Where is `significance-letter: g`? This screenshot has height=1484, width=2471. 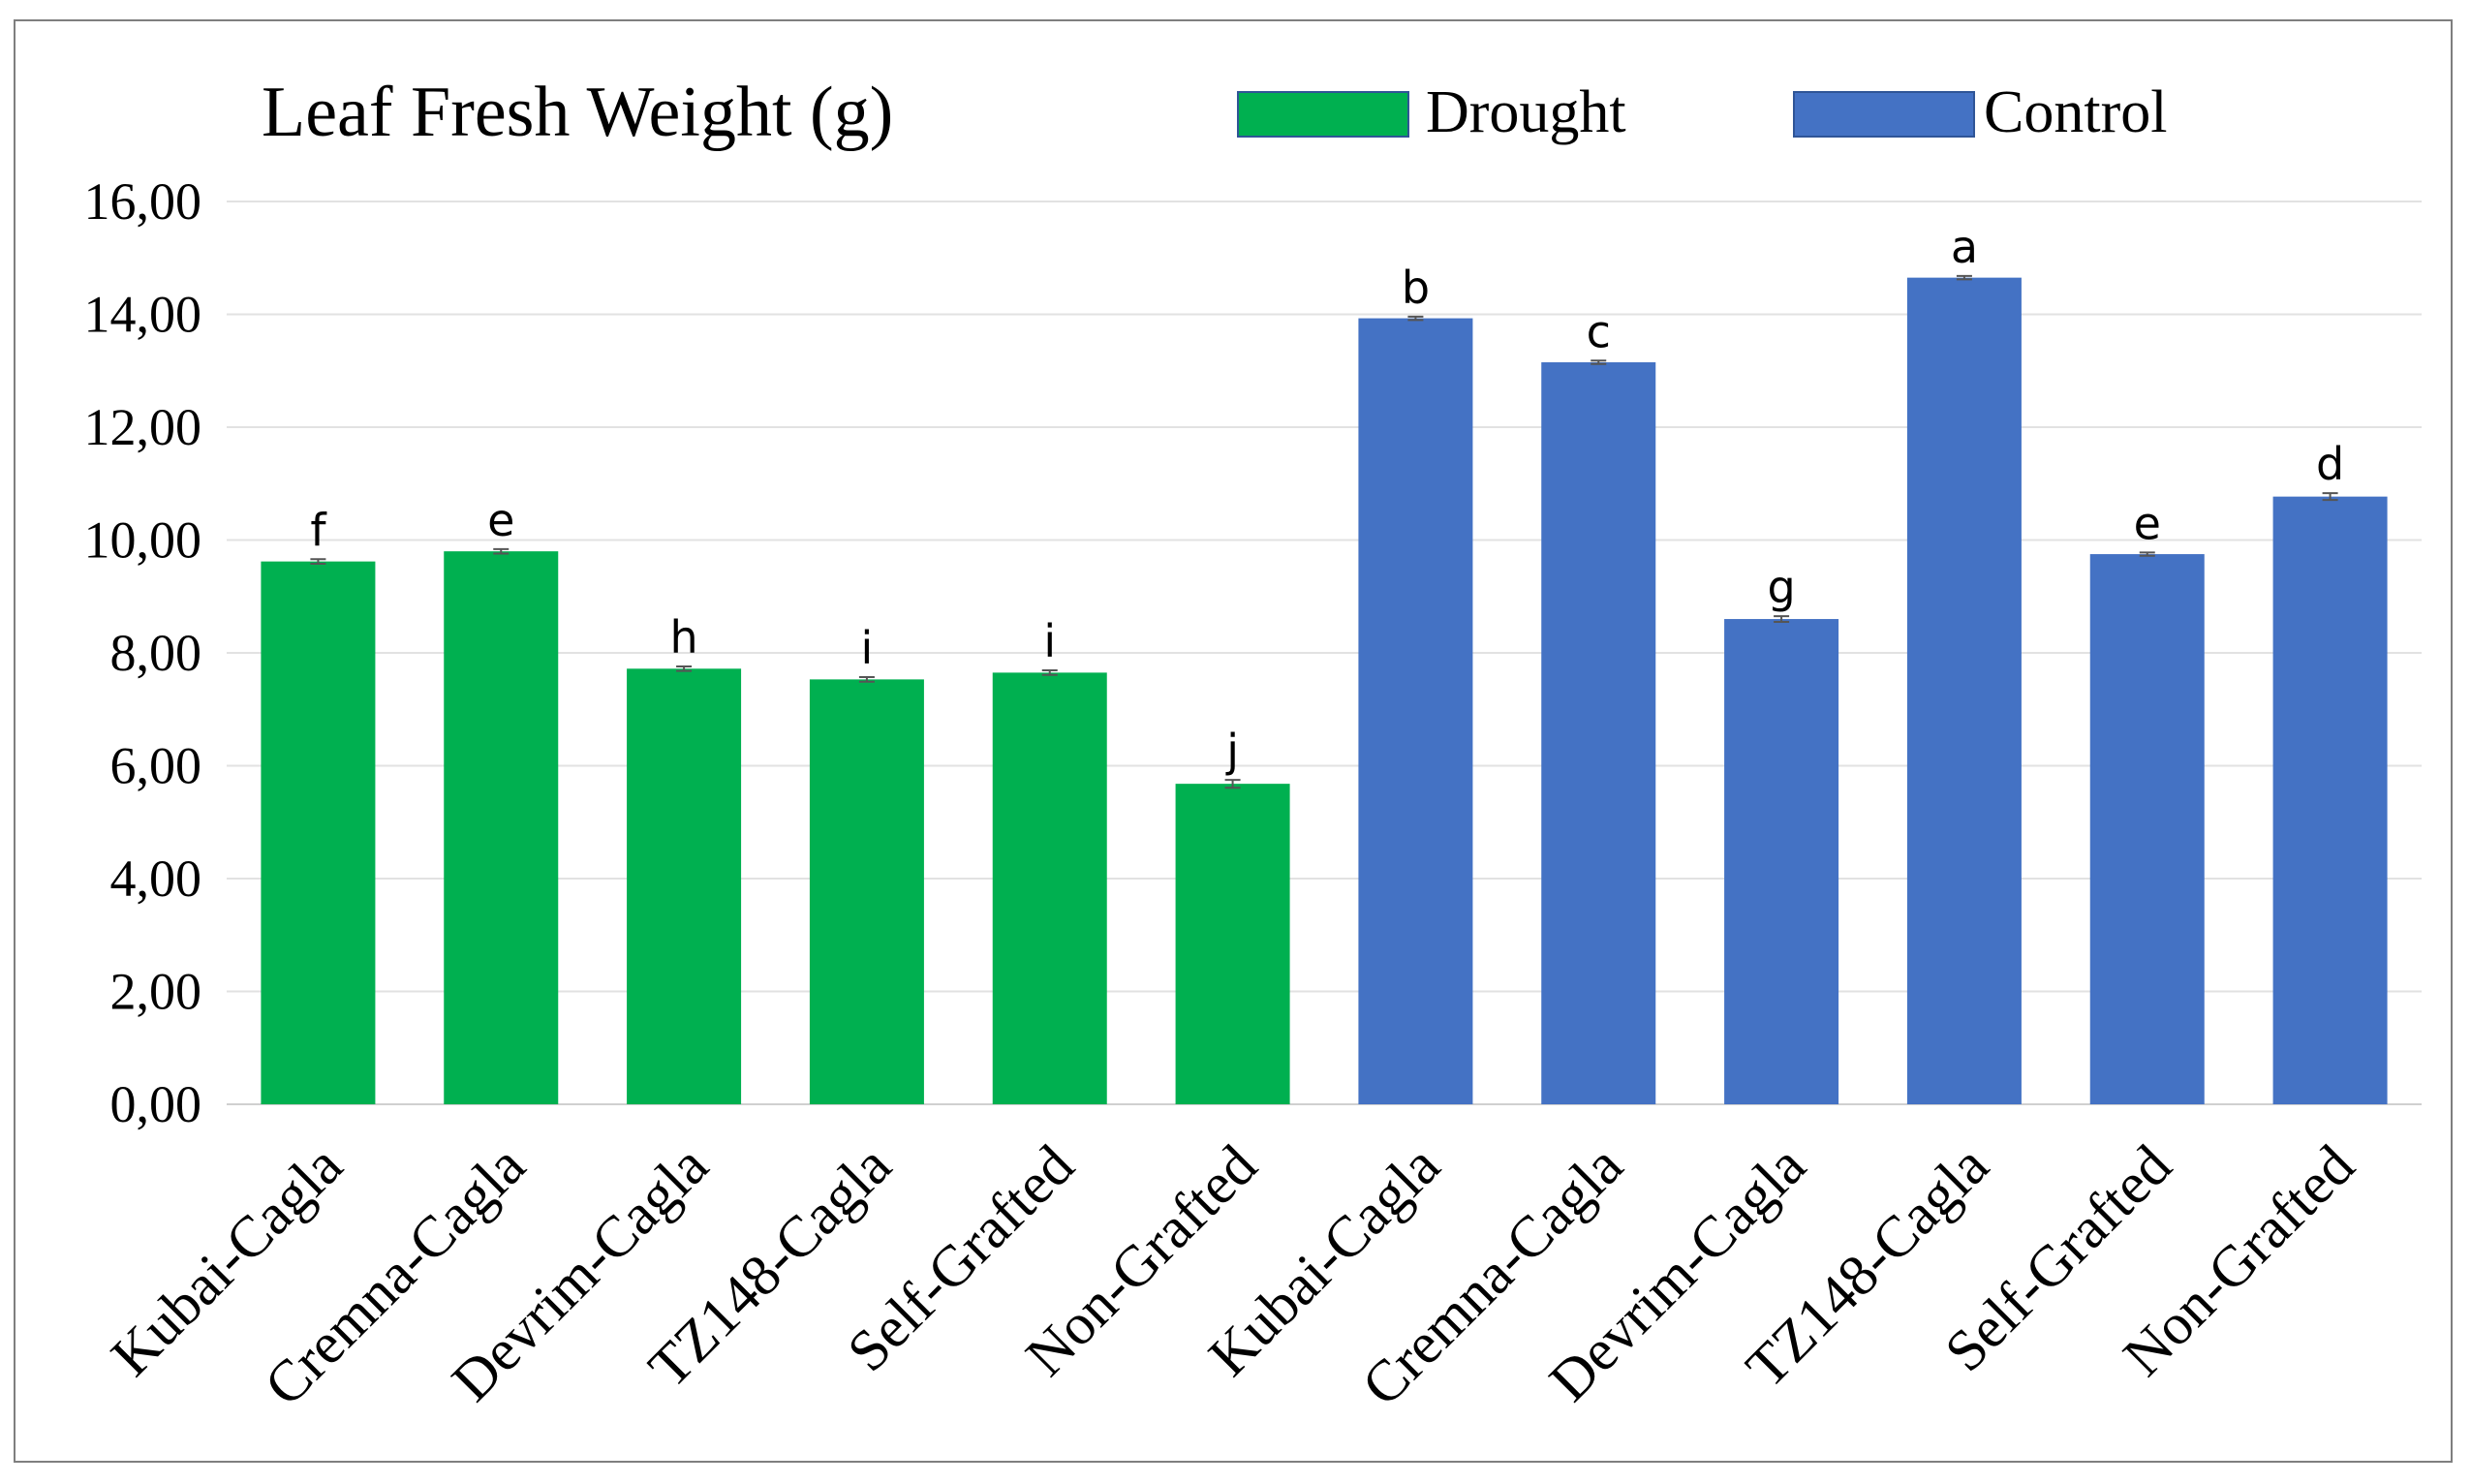
significance-letter: g is located at coordinates (1781, 587).